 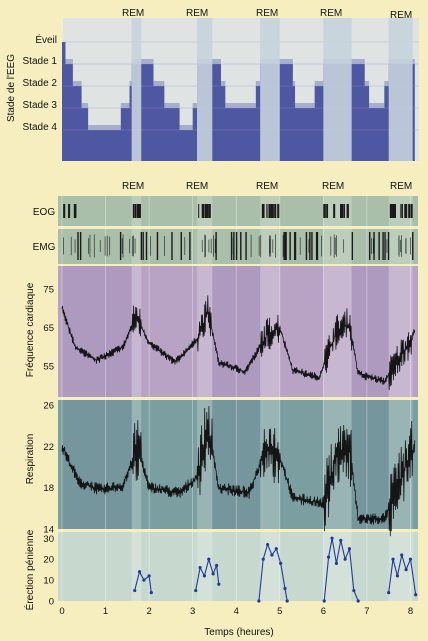 What do you see at coordinates (44, 212) in the screenshot?
I see `eog-label: EOG` at bounding box center [44, 212].